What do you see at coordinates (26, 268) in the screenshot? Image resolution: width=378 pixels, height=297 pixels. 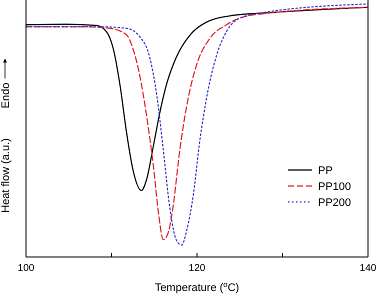 I see `x-tick-label: 100` at bounding box center [26, 268].